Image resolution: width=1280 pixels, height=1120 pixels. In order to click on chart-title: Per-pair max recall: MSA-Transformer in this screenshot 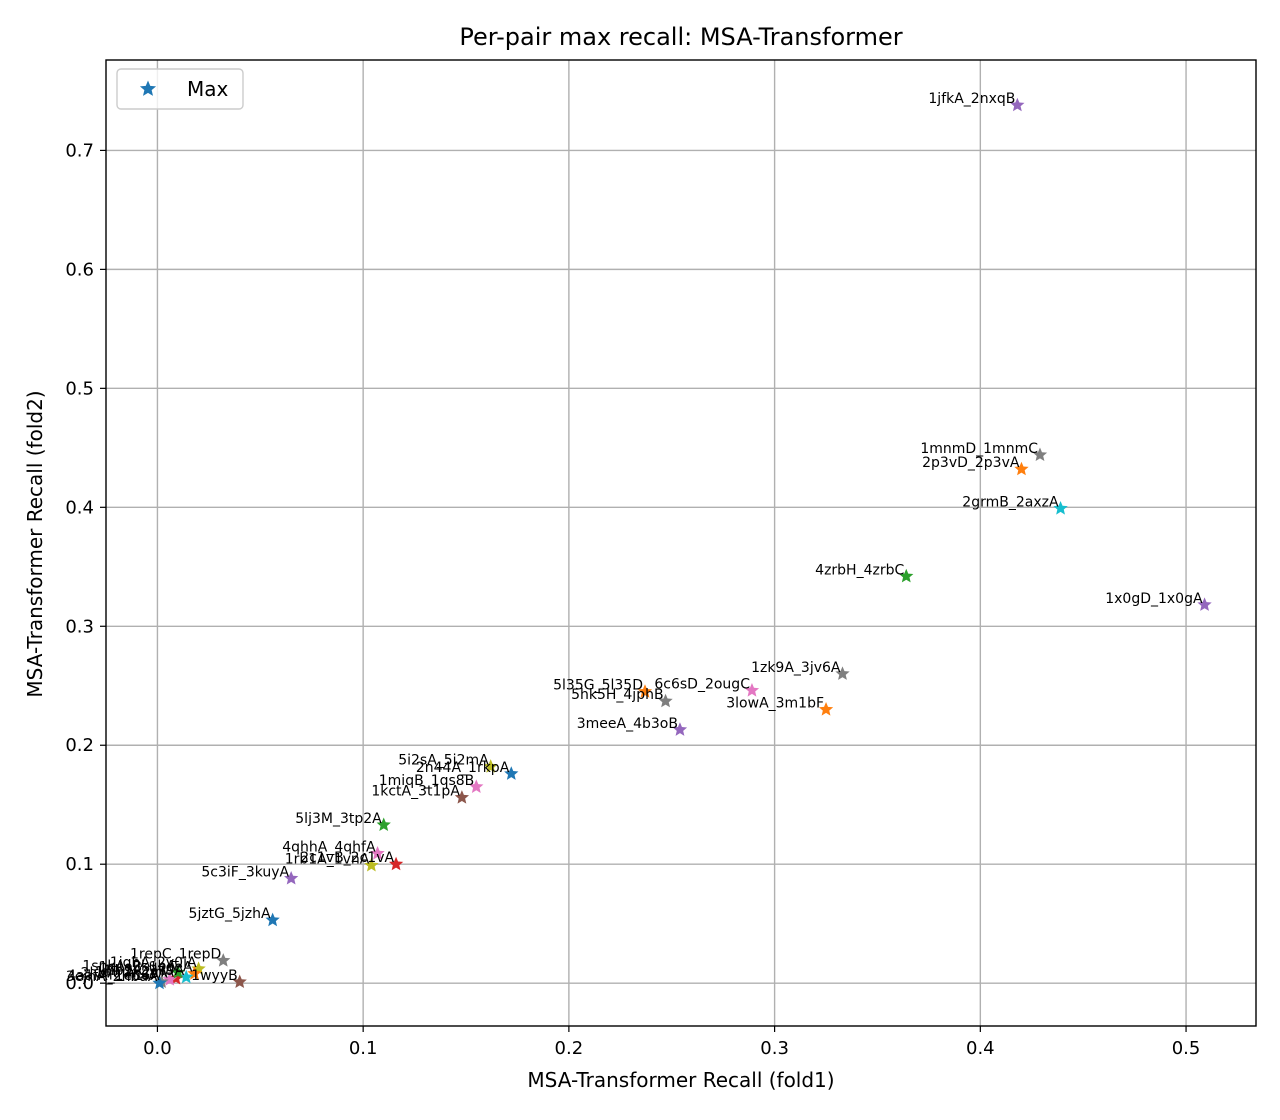, I will do `click(680, 37)`.